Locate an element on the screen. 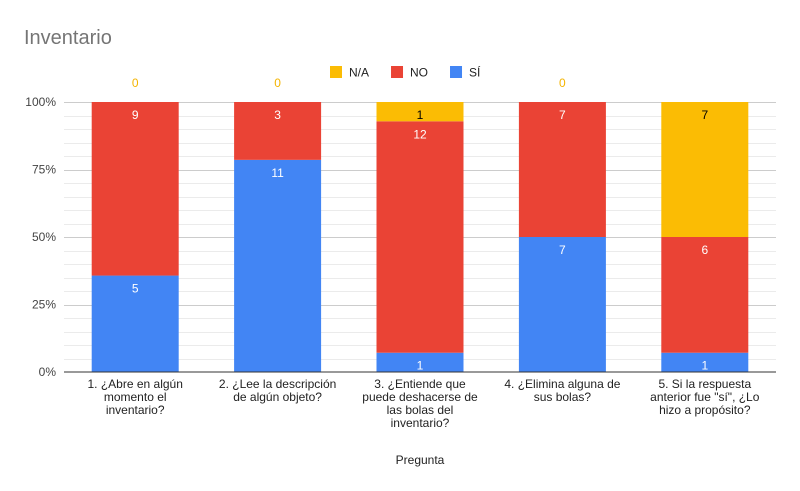 This screenshot has width=800, height=491. data-label: 12 is located at coordinates (420, 134).